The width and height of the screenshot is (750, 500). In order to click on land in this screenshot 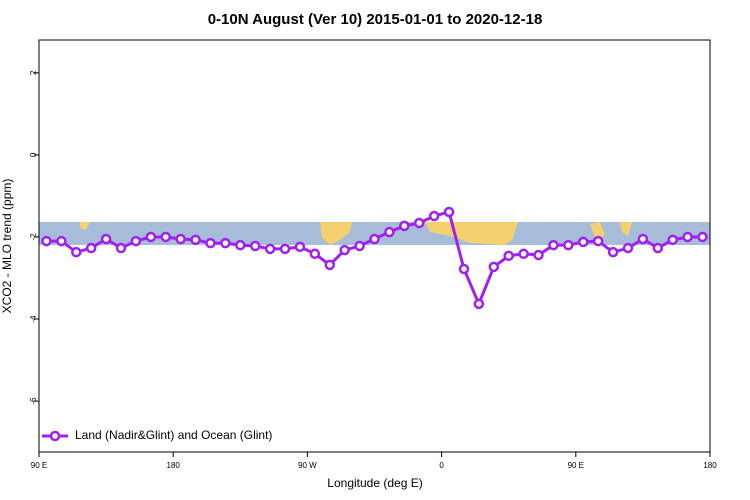, I will do `click(356, 233)`.